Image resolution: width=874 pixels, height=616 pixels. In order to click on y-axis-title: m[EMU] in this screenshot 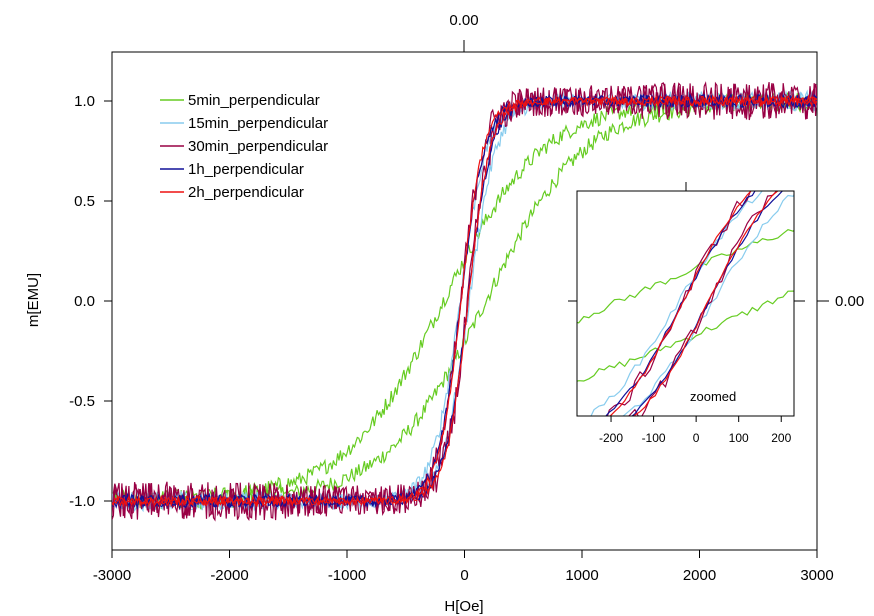, I will do `click(33, 300)`.